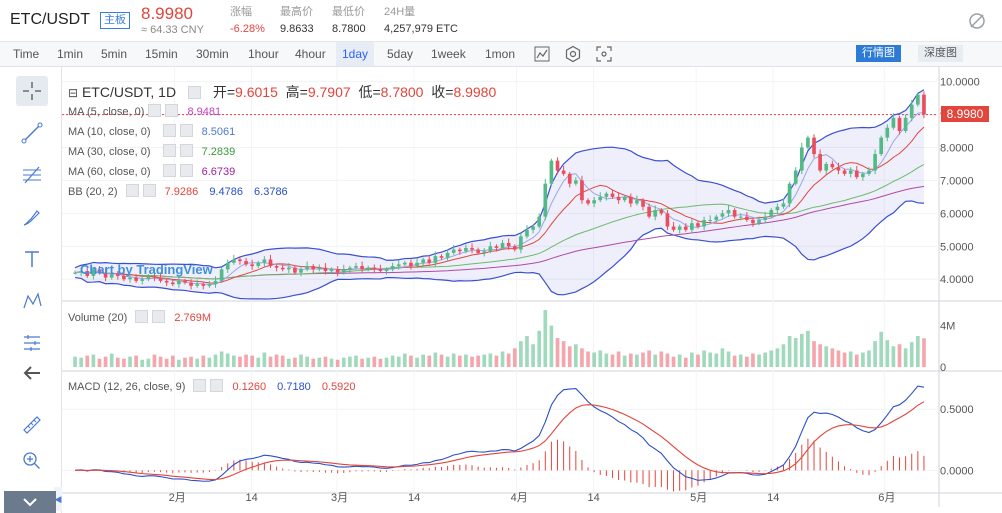  Describe the element at coordinates (940, 53) in the screenshot. I see `depth-view-button: 深度图` at that location.